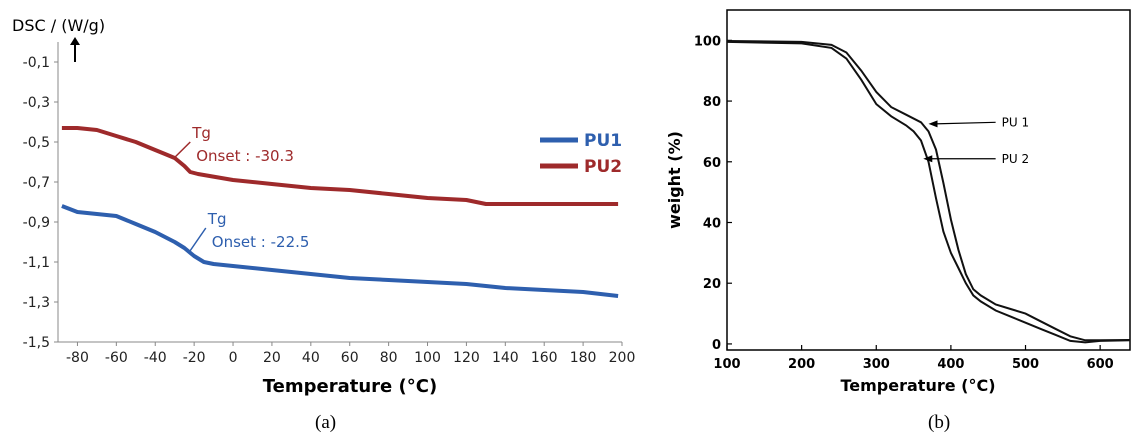 The image size is (1134, 443). Describe the element at coordinates (712, 102) in the screenshot. I see `tga-y-tick-label: 80` at that location.